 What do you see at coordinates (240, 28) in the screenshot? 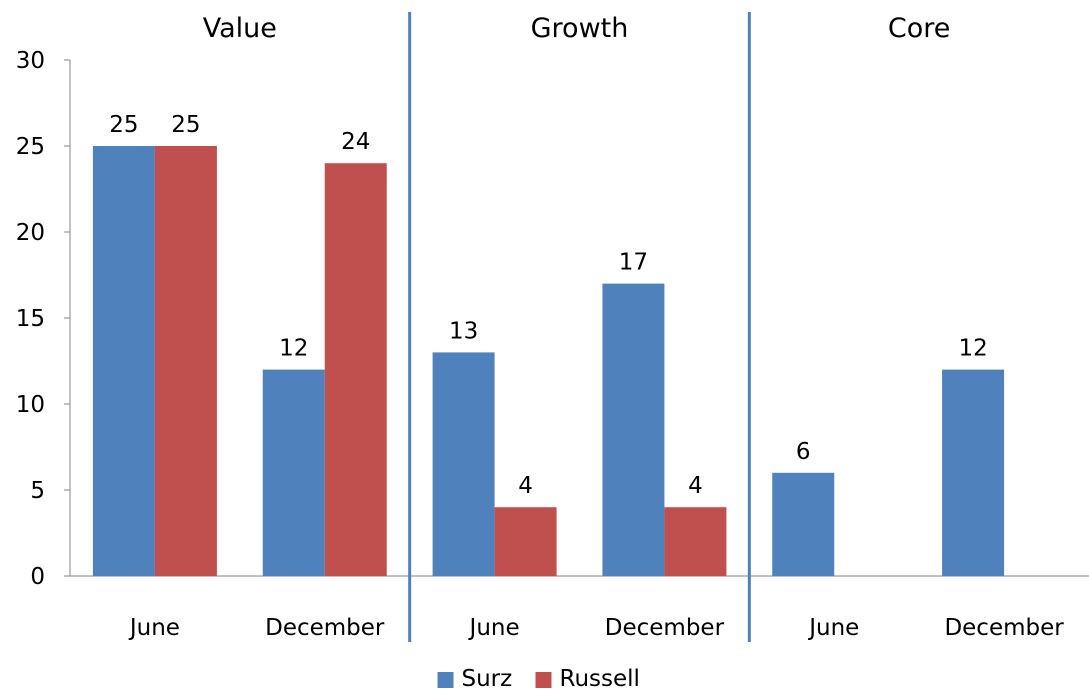
I see `group-title: Value` at bounding box center [240, 28].